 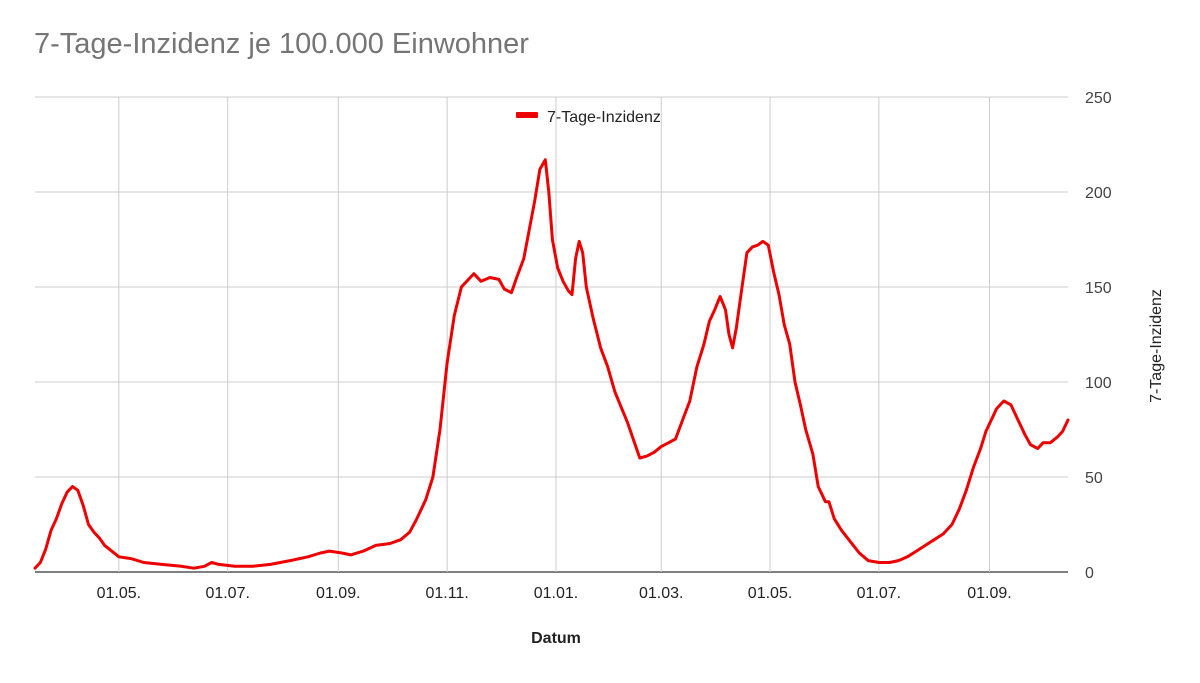 I want to click on x-tick-label: 01.01., so click(x=556, y=593).